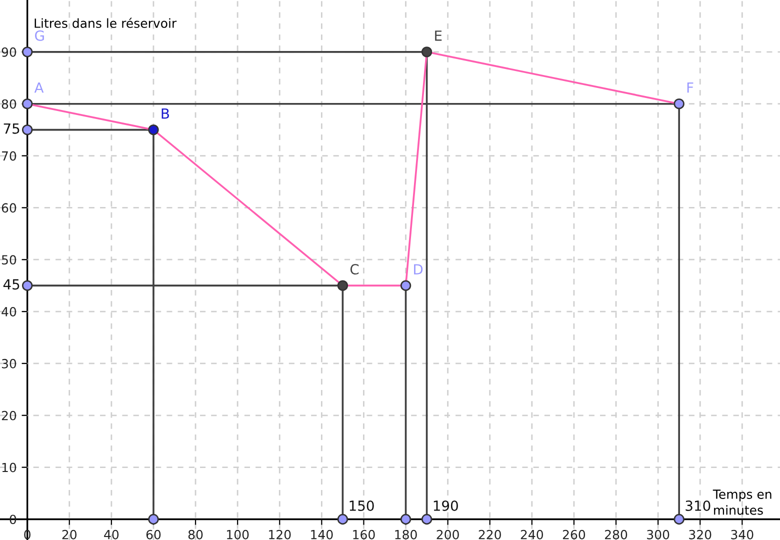 The height and width of the screenshot is (540, 780). What do you see at coordinates (39, 87) in the screenshot?
I see `series-label: A` at bounding box center [39, 87].